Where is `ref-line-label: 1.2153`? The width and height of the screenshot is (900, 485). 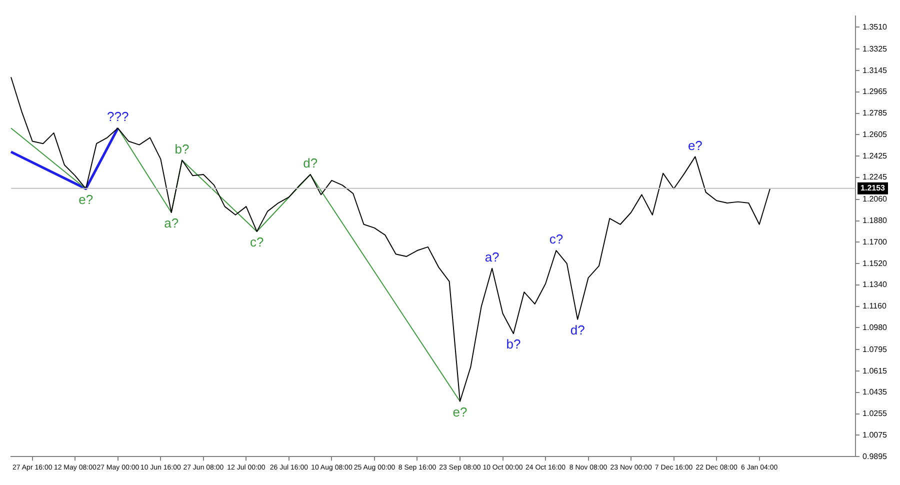
ref-line-label: 1.2153 is located at coordinates (873, 188).